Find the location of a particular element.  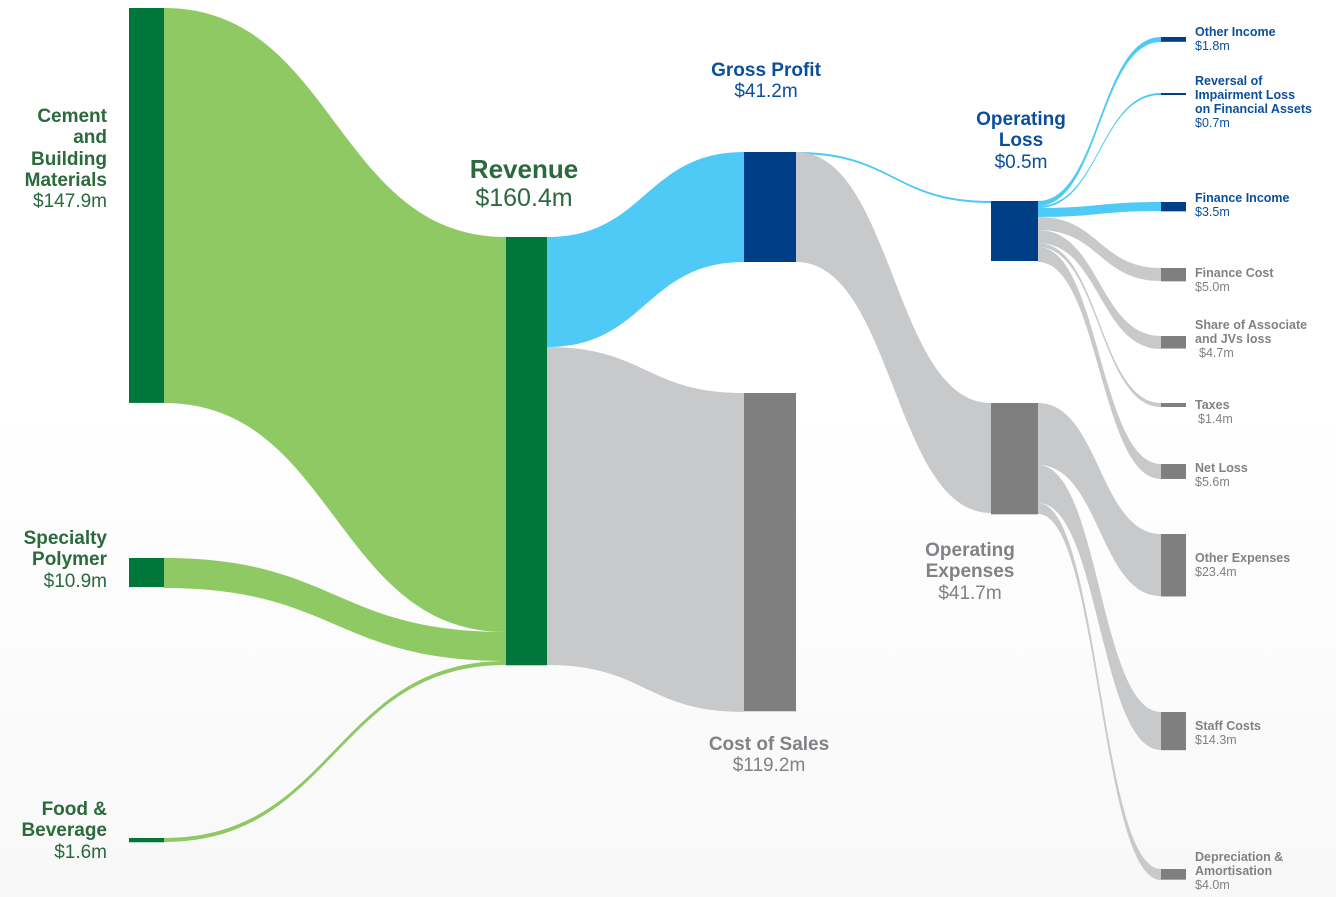

link-operating-expenses-staff-costs is located at coordinates (1099, 607).